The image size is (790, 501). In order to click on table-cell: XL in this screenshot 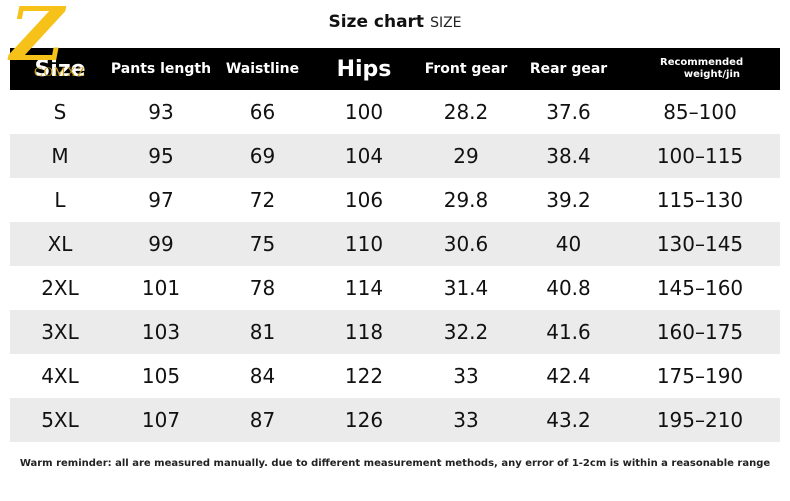, I will do `click(60, 244)`.